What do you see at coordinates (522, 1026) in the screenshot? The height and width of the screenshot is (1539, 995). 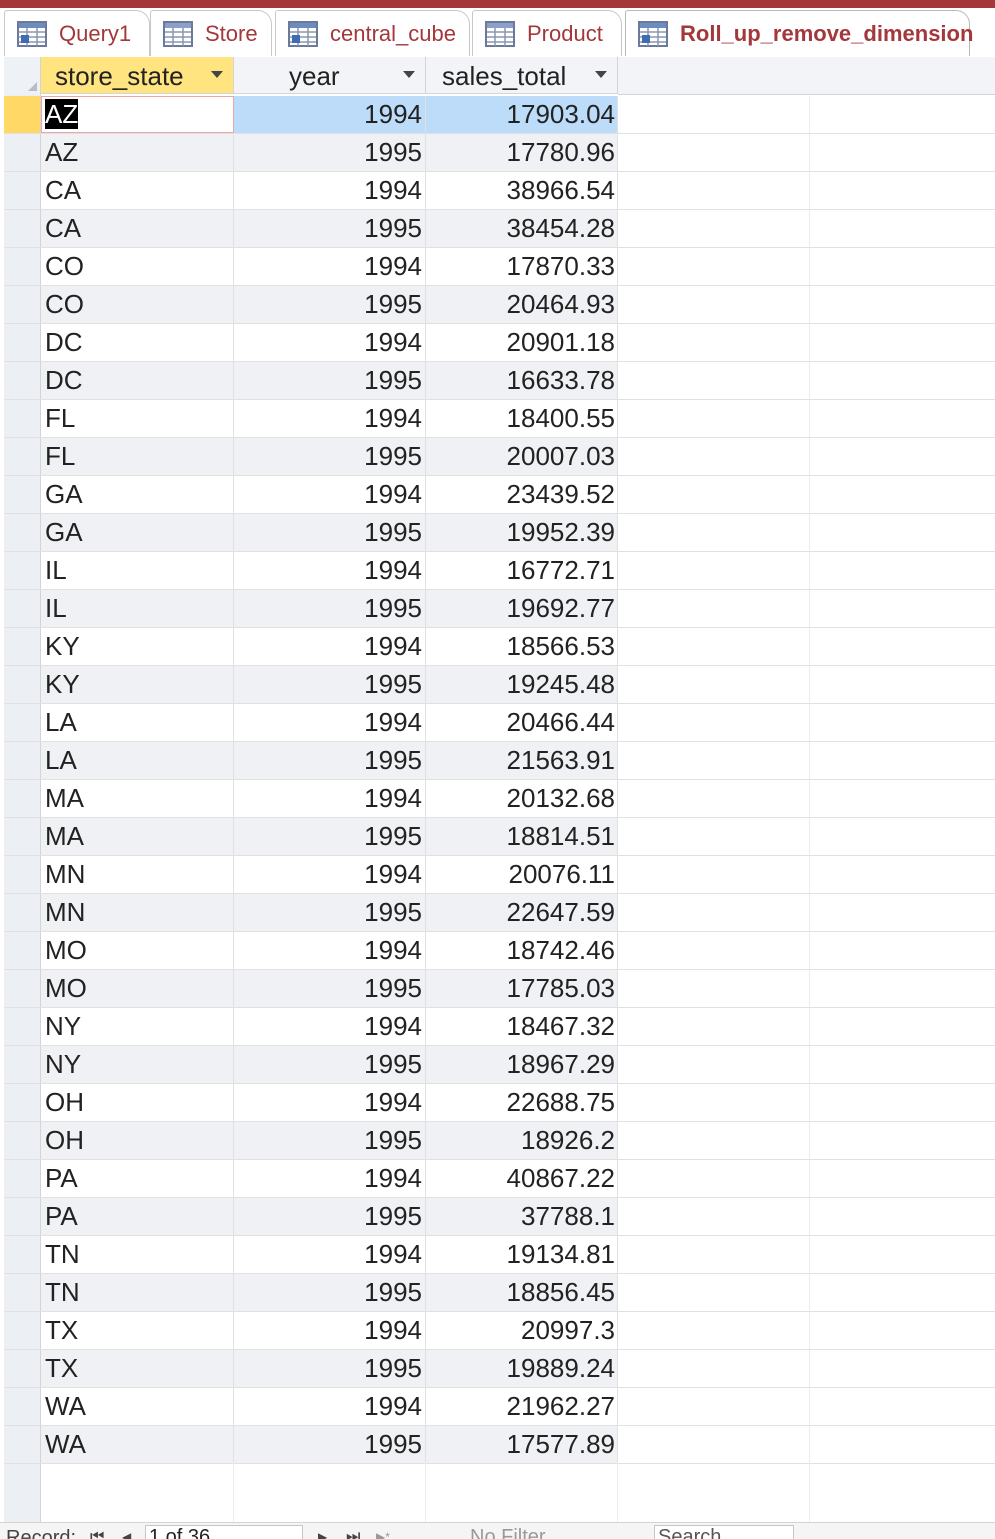 I see `cell-sales-total: 18467.32` at bounding box center [522, 1026].